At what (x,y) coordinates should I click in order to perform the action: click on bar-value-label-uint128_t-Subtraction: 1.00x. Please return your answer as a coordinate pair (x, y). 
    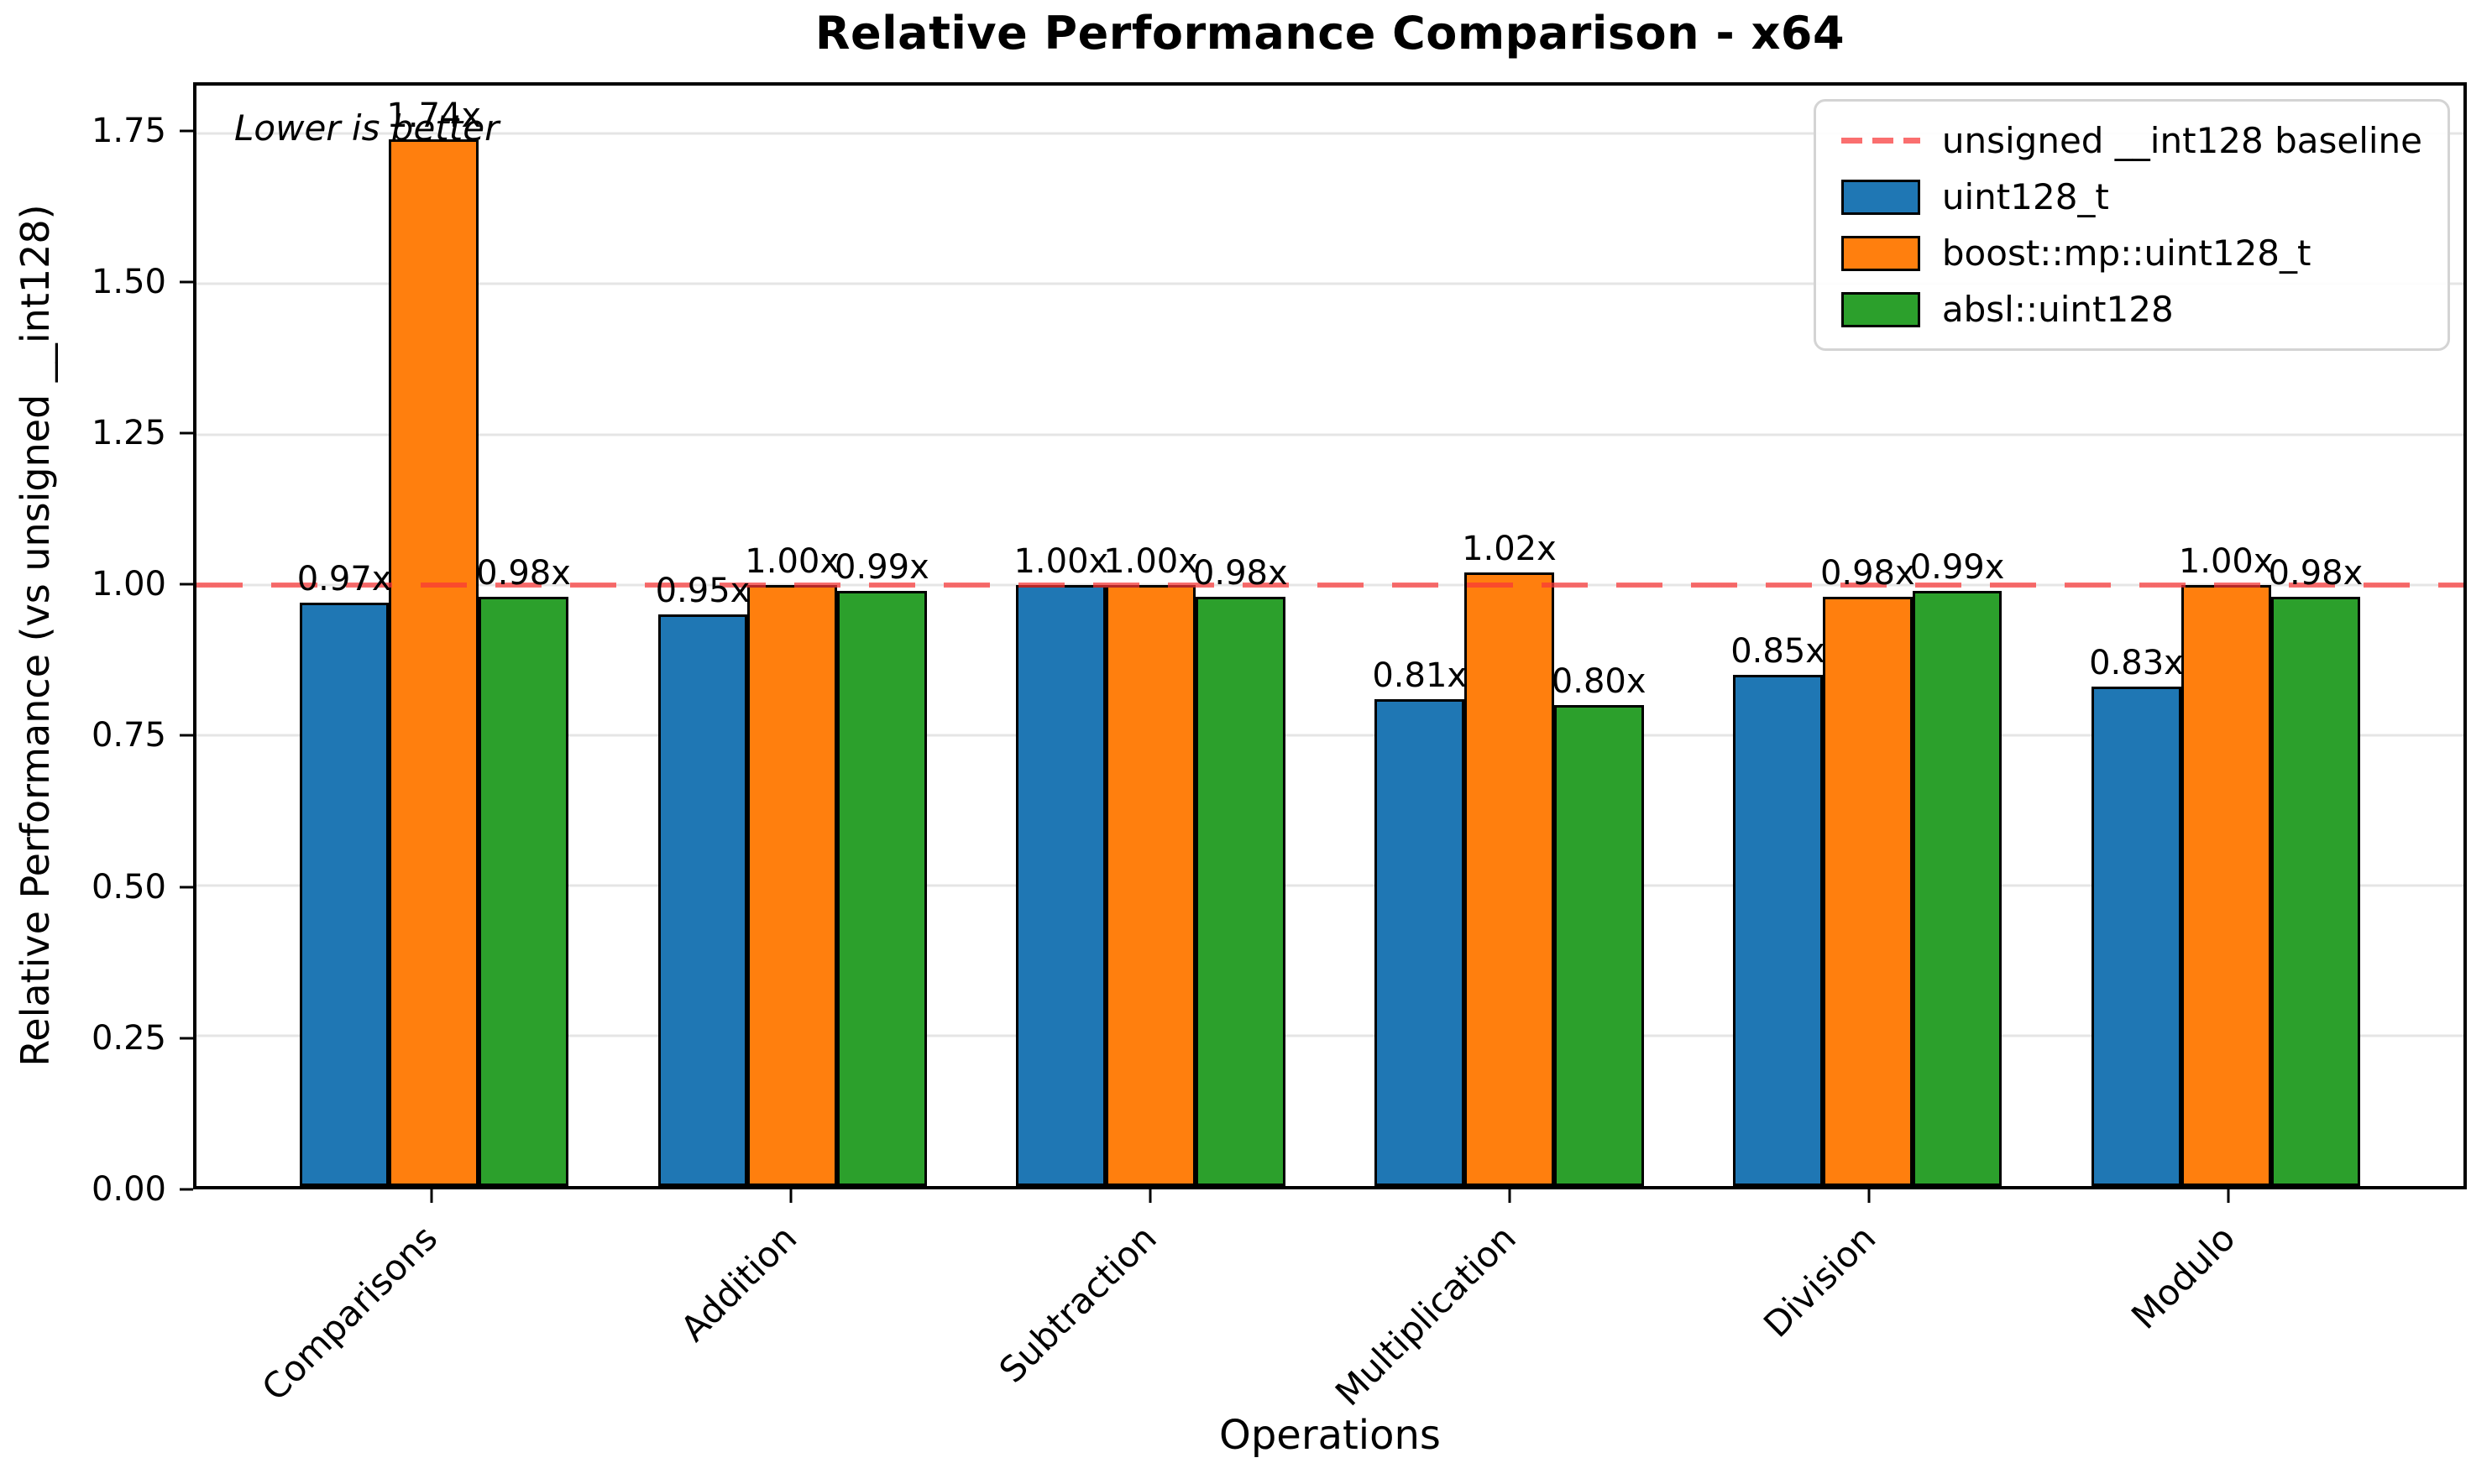
    Looking at the image, I should click on (1061, 561).